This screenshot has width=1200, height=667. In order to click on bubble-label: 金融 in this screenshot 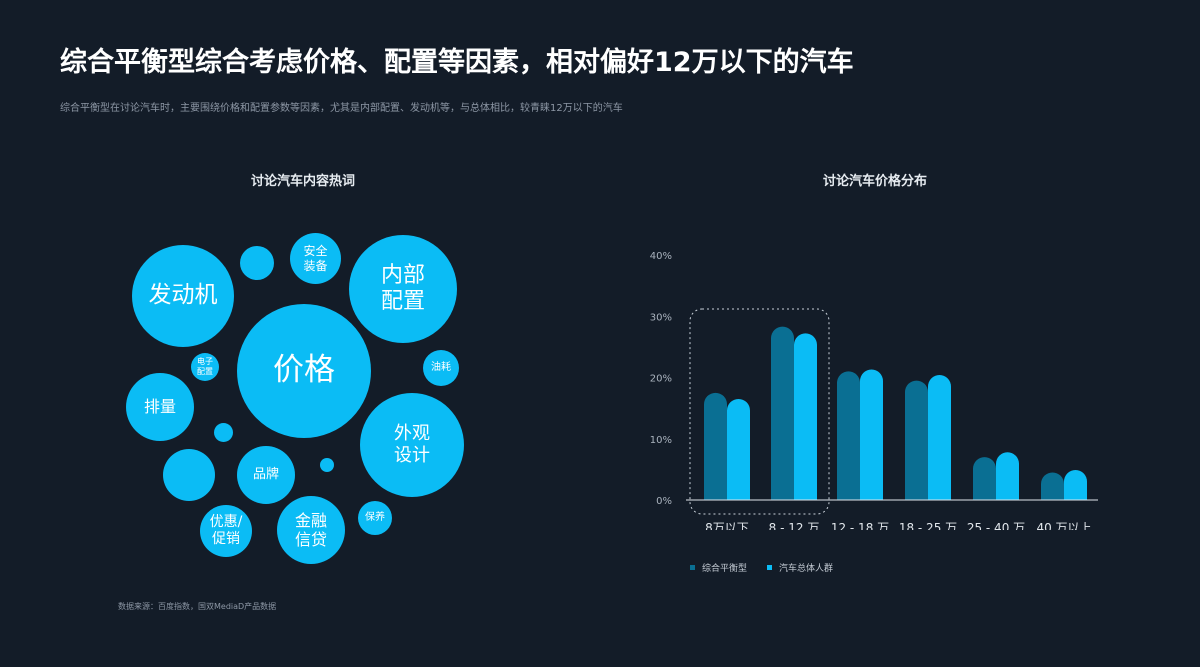, I will do `click(310, 520)`.